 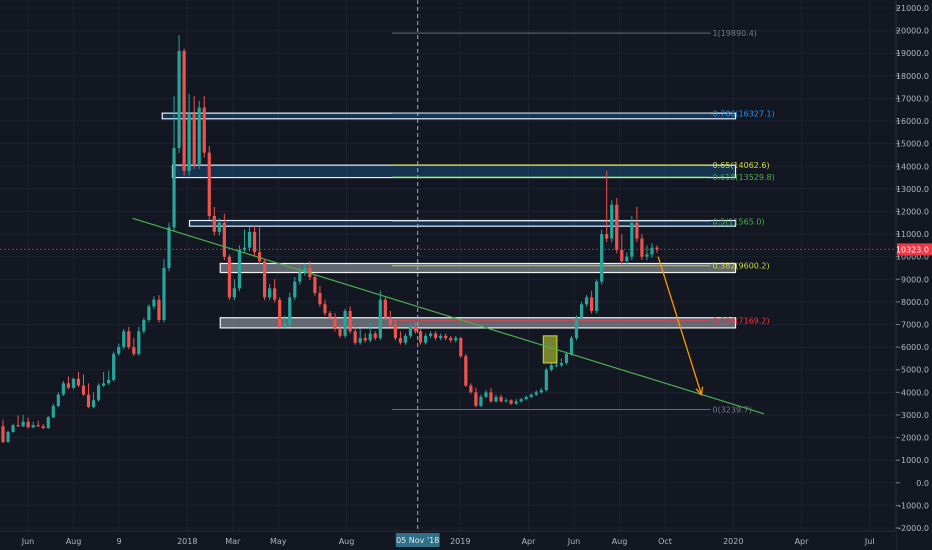 I want to click on projection-arrow, so click(x=680, y=326).